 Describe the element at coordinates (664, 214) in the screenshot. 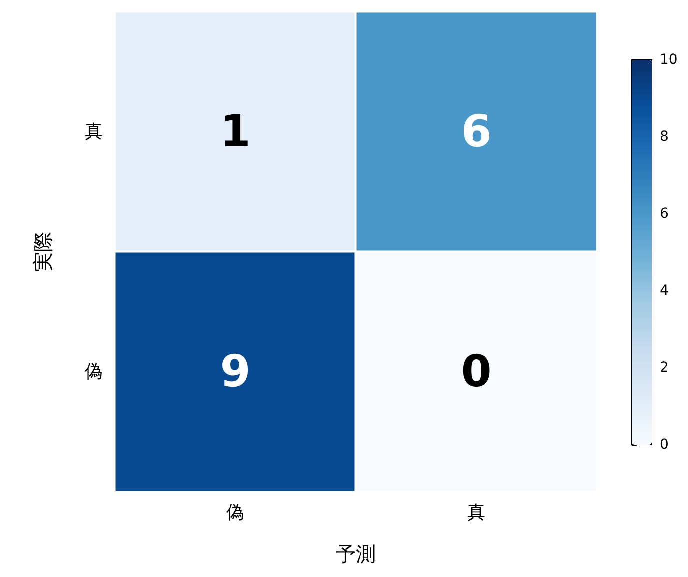

I see `color-bar-label: 6` at that location.